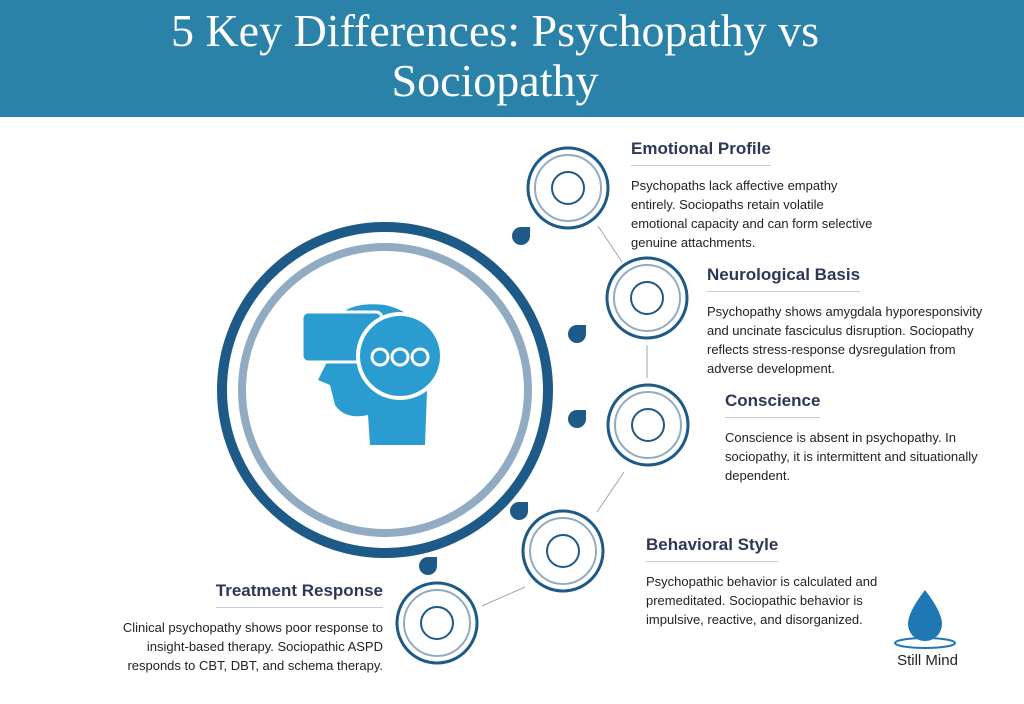 Image resolution: width=1024 pixels, height=704 pixels. Describe the element at coordinates (712, 548) in the screenshot. I see `item-title: Behavioral Style` at that location.